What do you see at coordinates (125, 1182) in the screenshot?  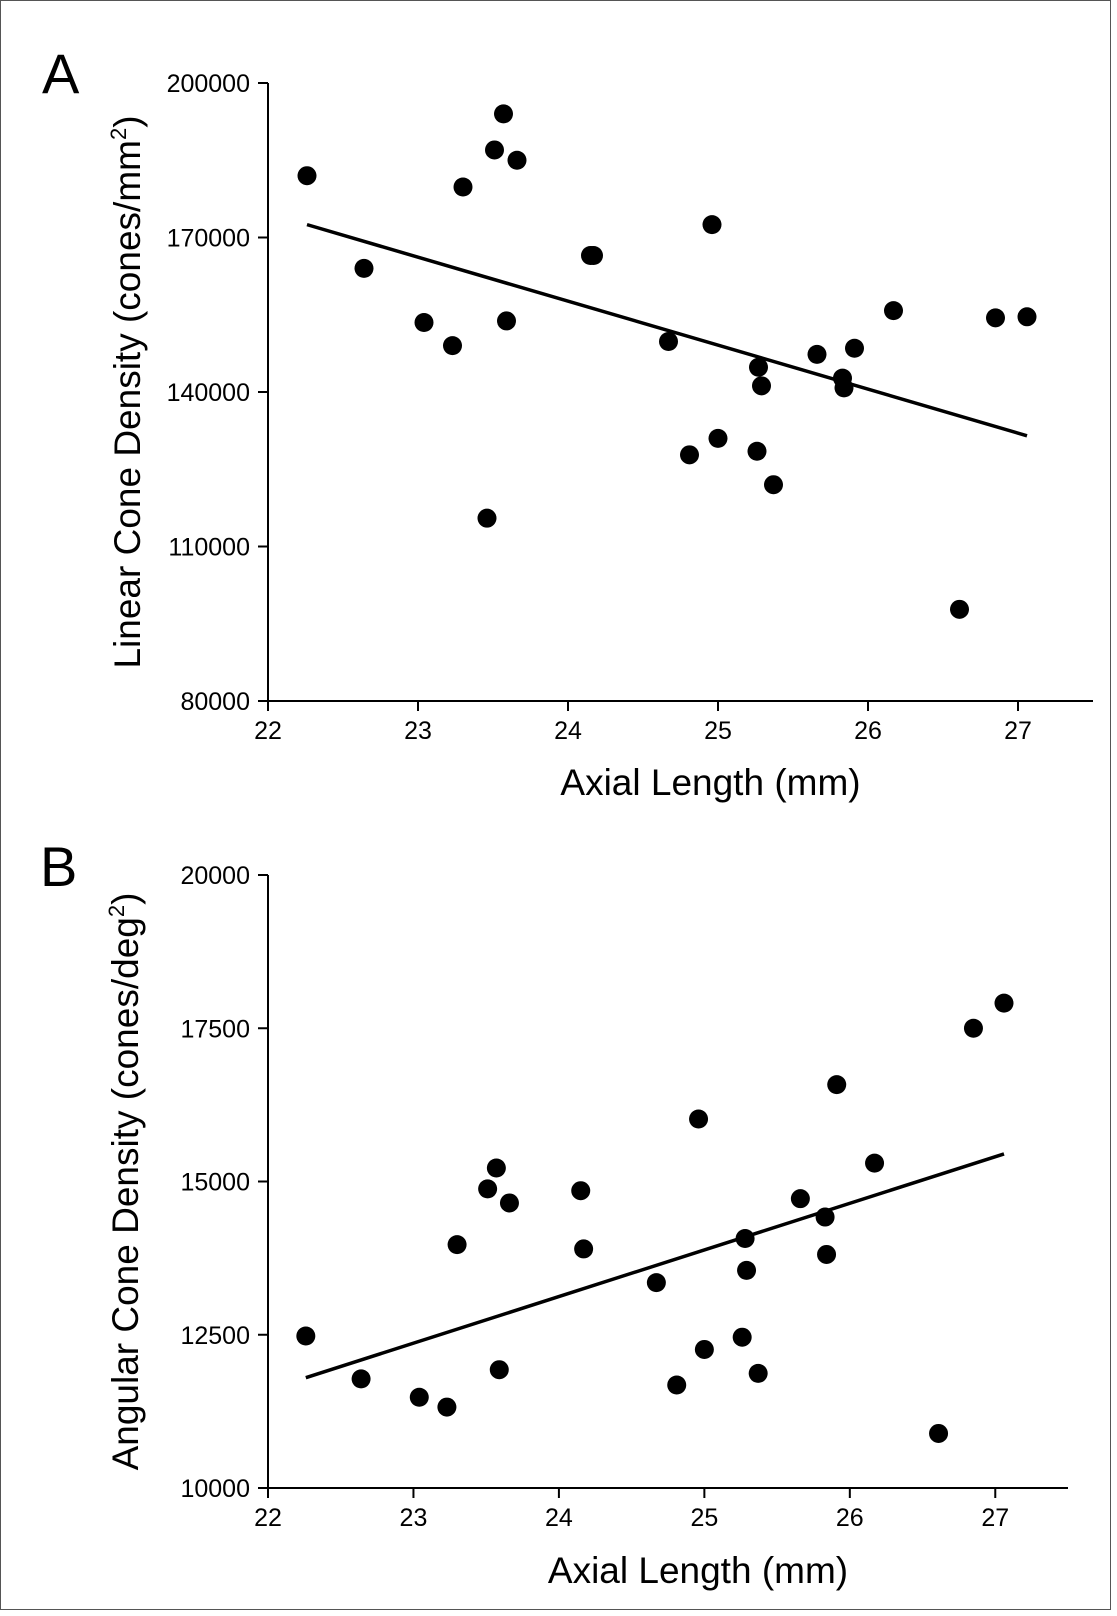 I see `y-axis-title: Angular Cone Density (cones/deg2)` at bounding box center [125, 1182].